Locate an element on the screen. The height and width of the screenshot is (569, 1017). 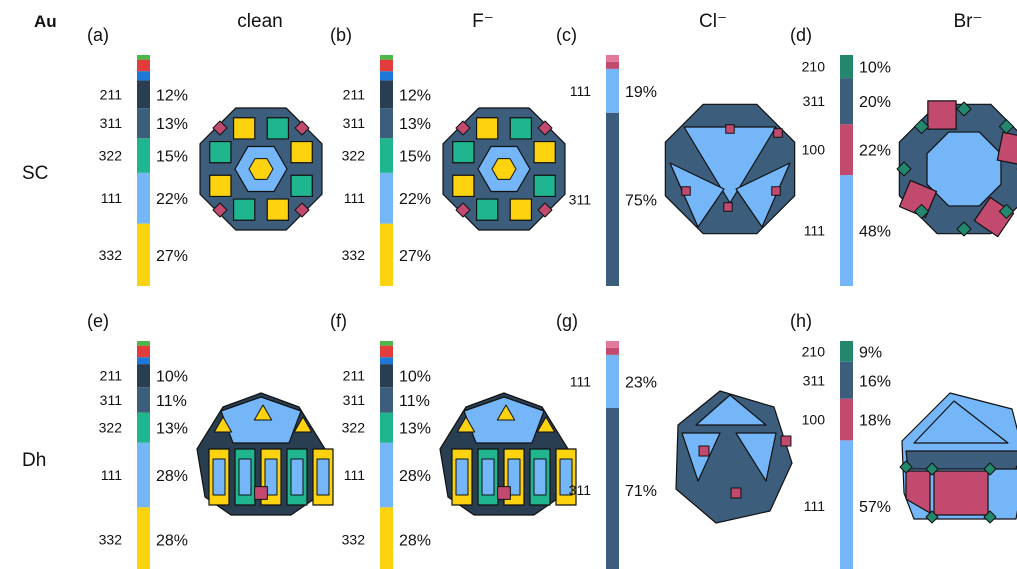
percent-label: 13% is located at coordinates (172, 124).